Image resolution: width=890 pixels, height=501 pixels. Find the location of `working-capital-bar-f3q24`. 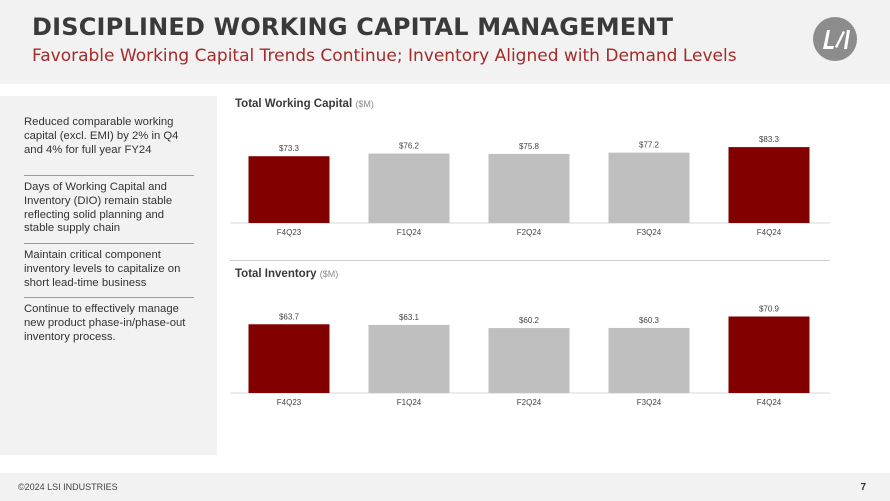

working-capital-bar-f3q24 is located at coordinates (649, 187).